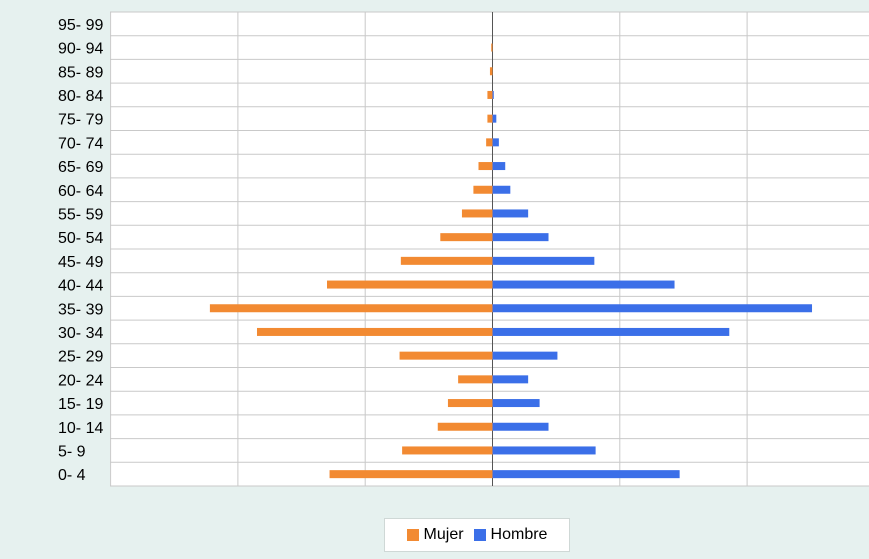  Describe the element at coordinates (80, 357) in the screenshot. I see `y-tick-label: 25- 29` at that location.